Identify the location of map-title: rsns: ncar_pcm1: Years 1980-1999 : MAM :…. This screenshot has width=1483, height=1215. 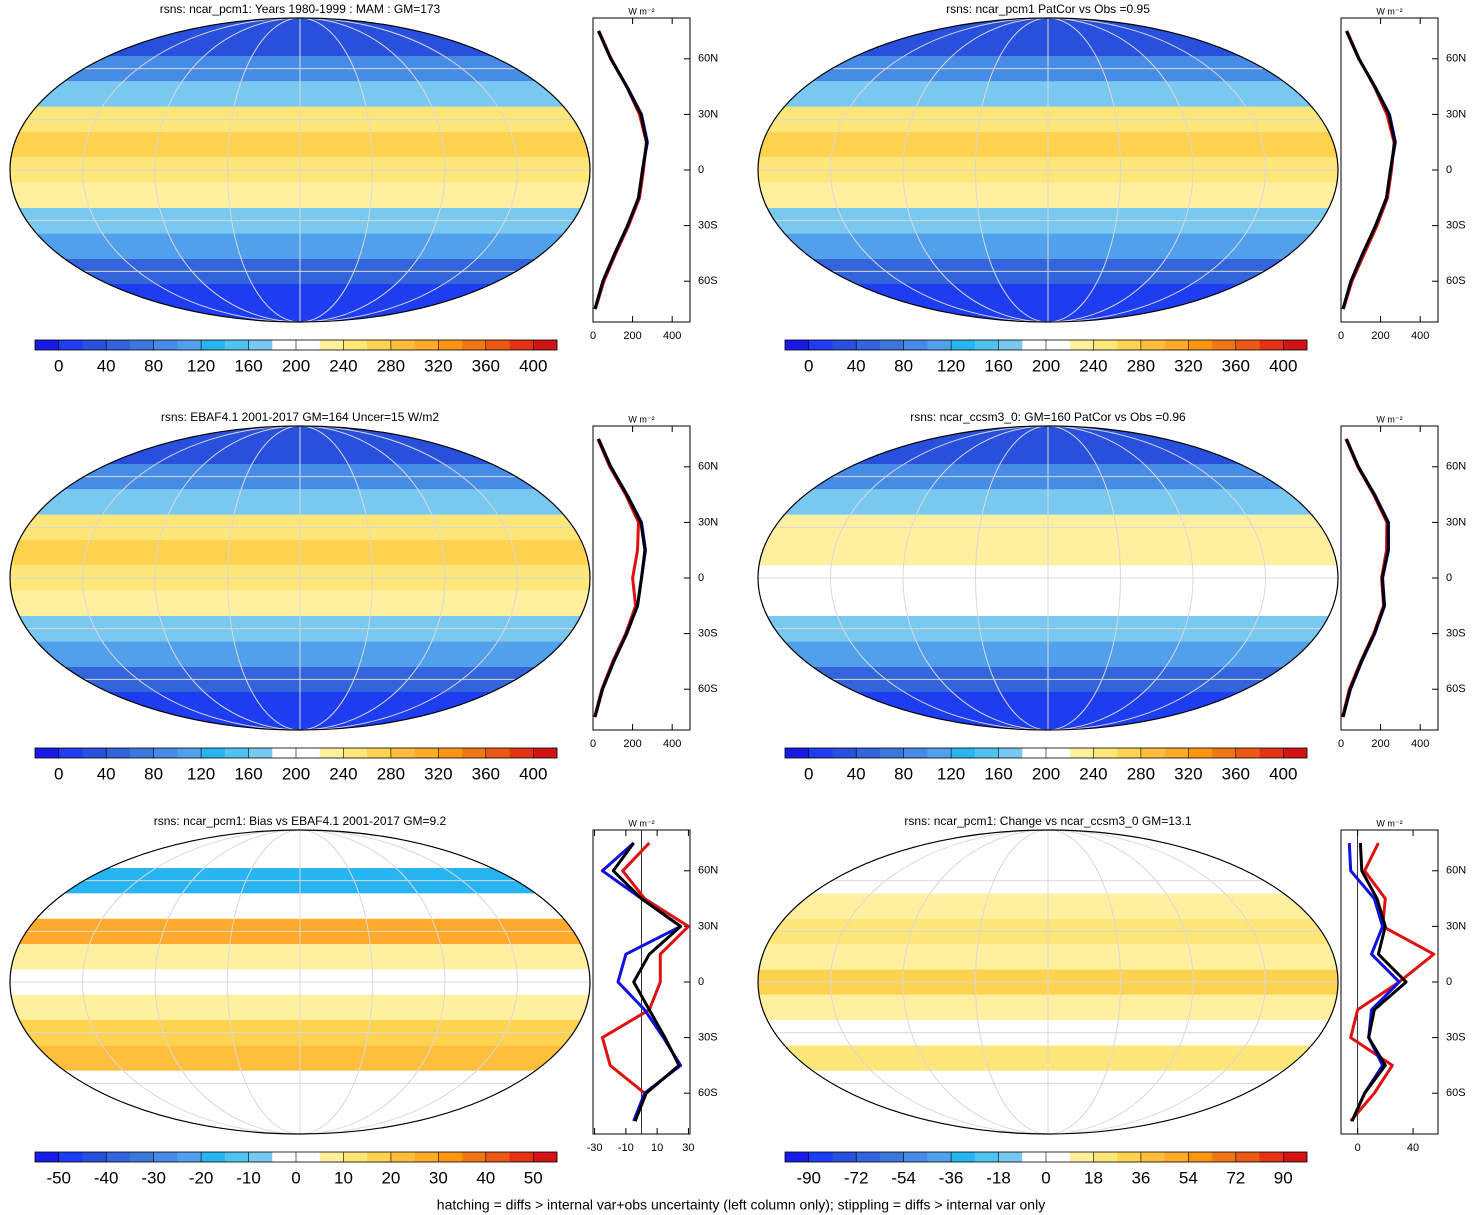
(300, 9).